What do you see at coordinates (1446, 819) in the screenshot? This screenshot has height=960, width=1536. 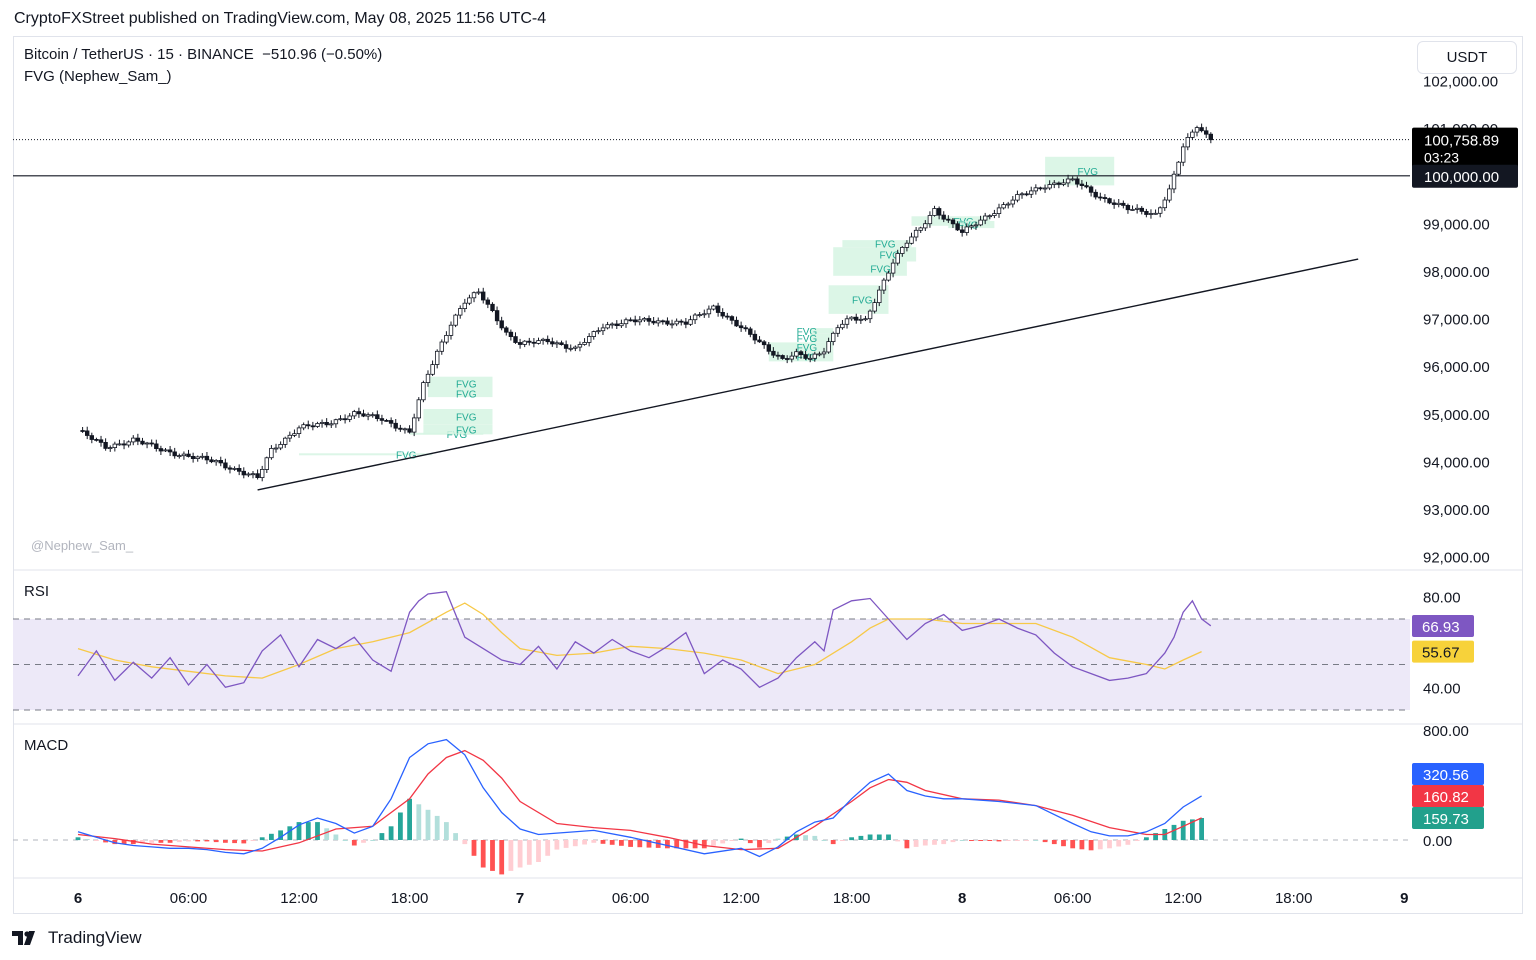 I see `histogram-value-label: 159.73` at bounding box center [1446, 819].